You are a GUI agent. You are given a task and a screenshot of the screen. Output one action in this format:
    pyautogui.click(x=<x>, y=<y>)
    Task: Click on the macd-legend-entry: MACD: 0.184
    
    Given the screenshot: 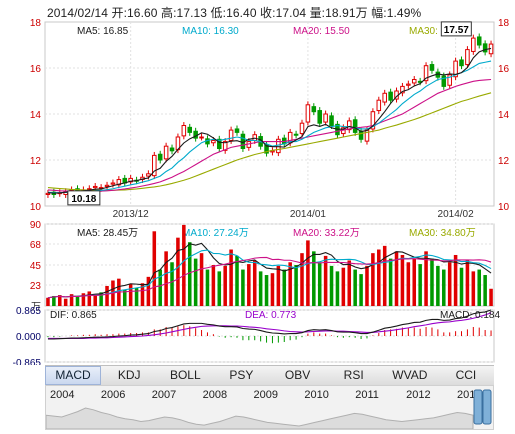 What is the action you would take?
    pyautogui.click(x=470, y=315)
    